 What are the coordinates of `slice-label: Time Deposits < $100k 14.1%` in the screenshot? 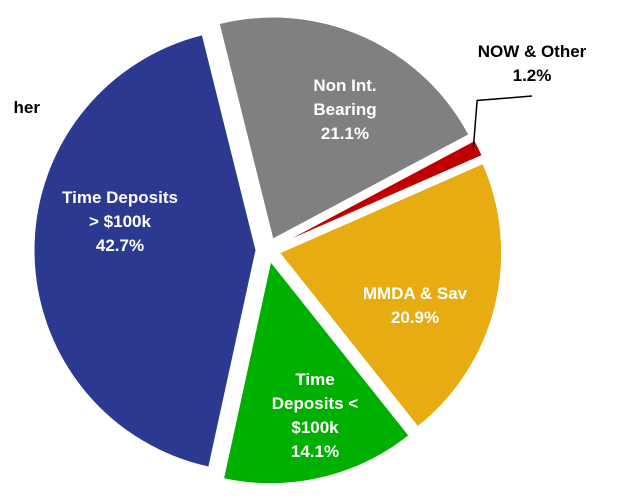 It's located at (315, 416).